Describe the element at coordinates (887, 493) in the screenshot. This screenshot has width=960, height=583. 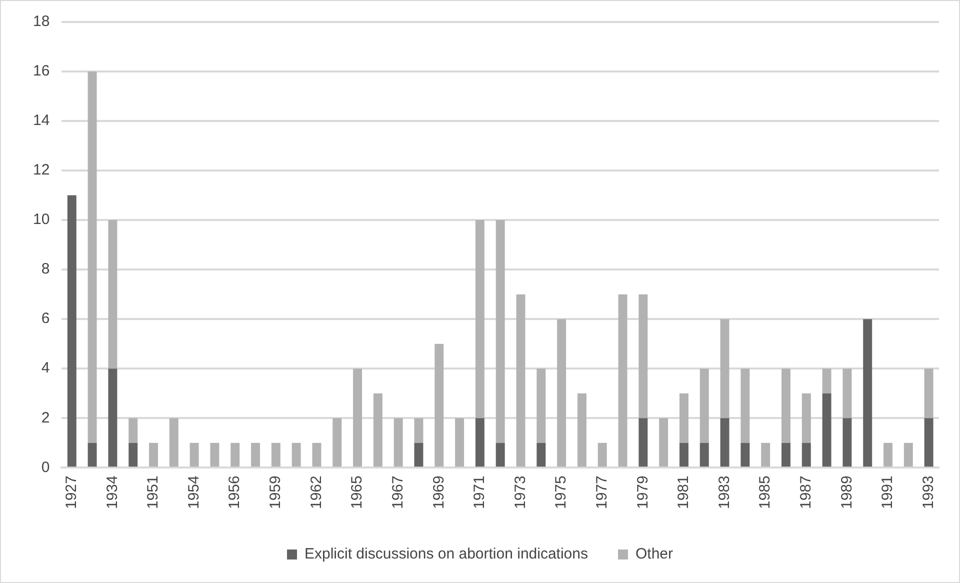
I see `x-tick-label: 1991` at that location.